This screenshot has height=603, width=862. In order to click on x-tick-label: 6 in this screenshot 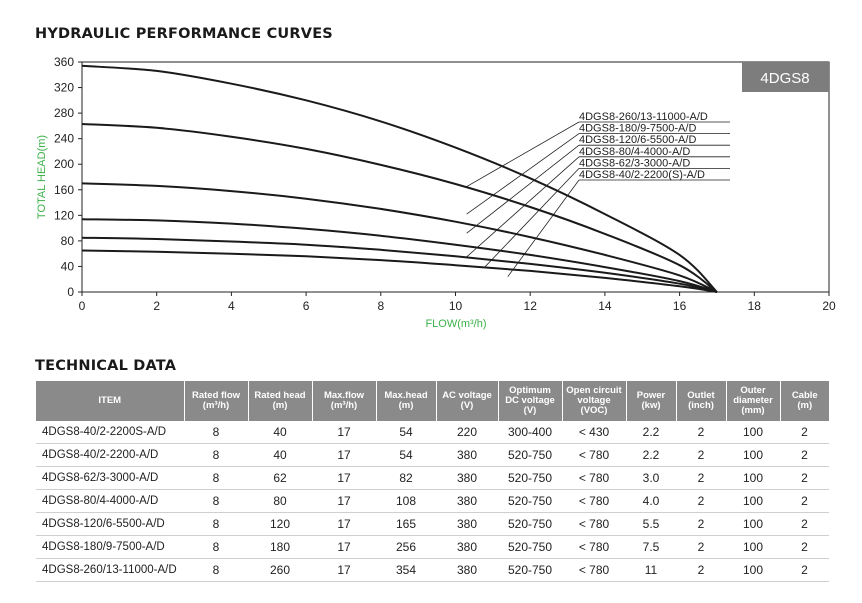, I will do `click(306, 306)`.